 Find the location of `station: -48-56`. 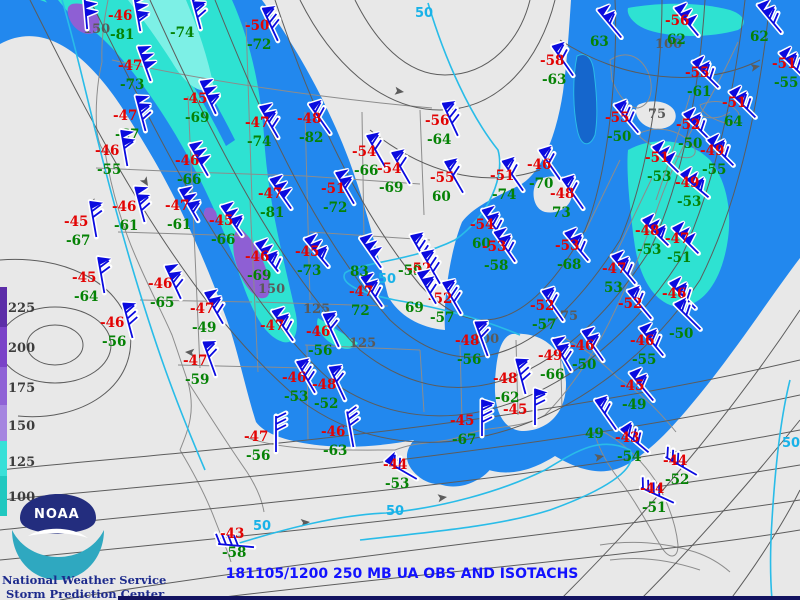

station: -48-56 is located at coordinates (473, 343).